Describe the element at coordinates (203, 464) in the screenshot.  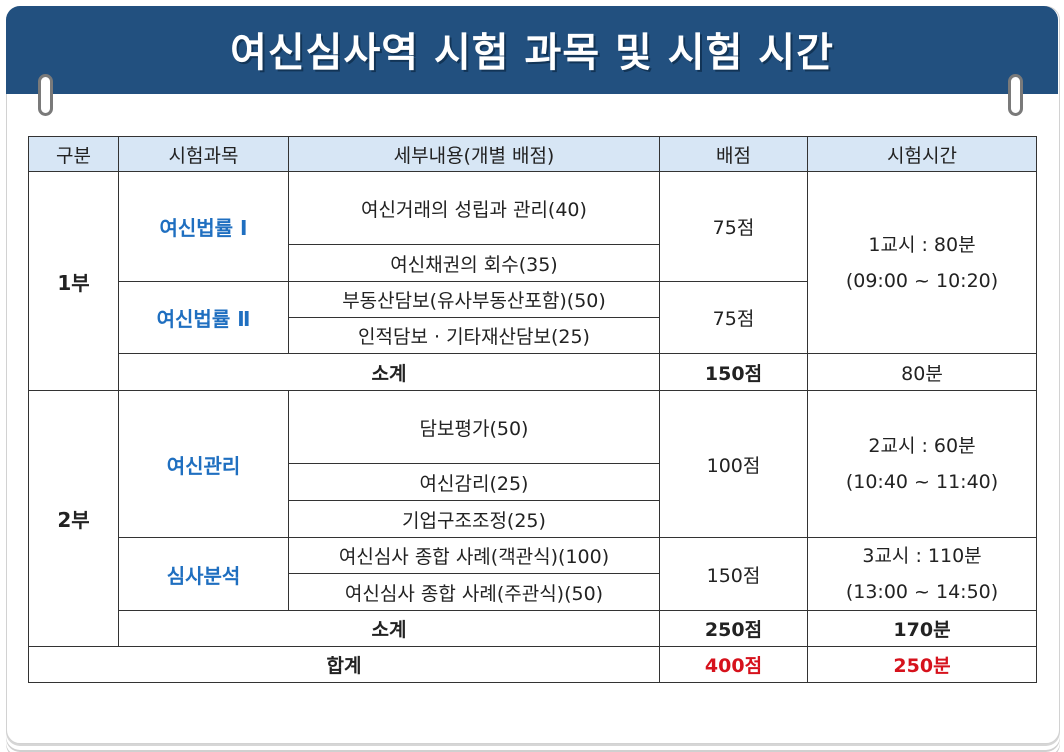
I see `part2-subject1-name: 여신관리` at that location.